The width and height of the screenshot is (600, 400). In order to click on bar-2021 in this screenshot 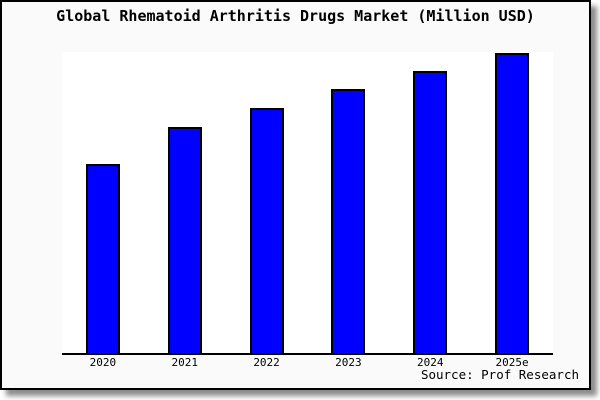, I will do `click(184, 239)`.